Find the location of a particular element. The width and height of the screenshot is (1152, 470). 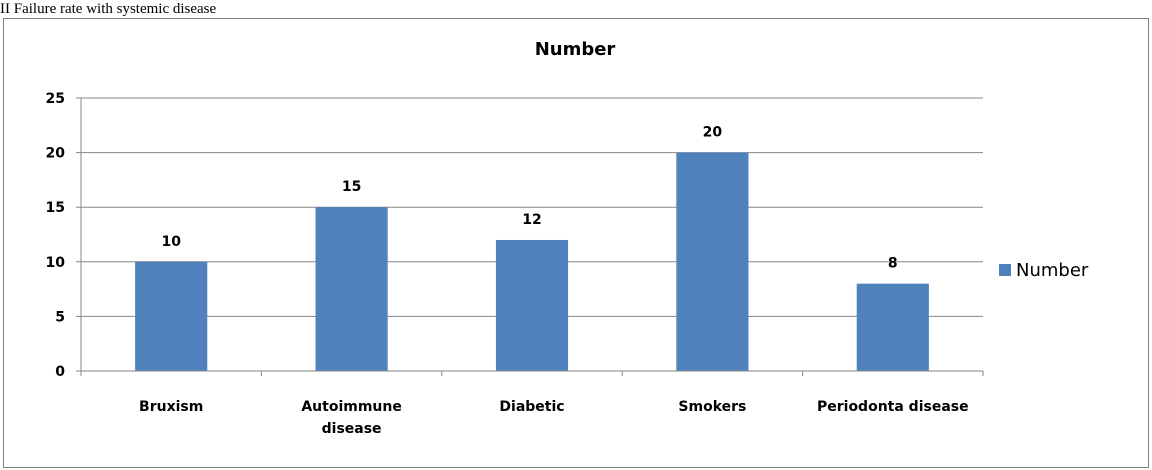

y-tick-label: 5 is located at coordinates (60, 317).